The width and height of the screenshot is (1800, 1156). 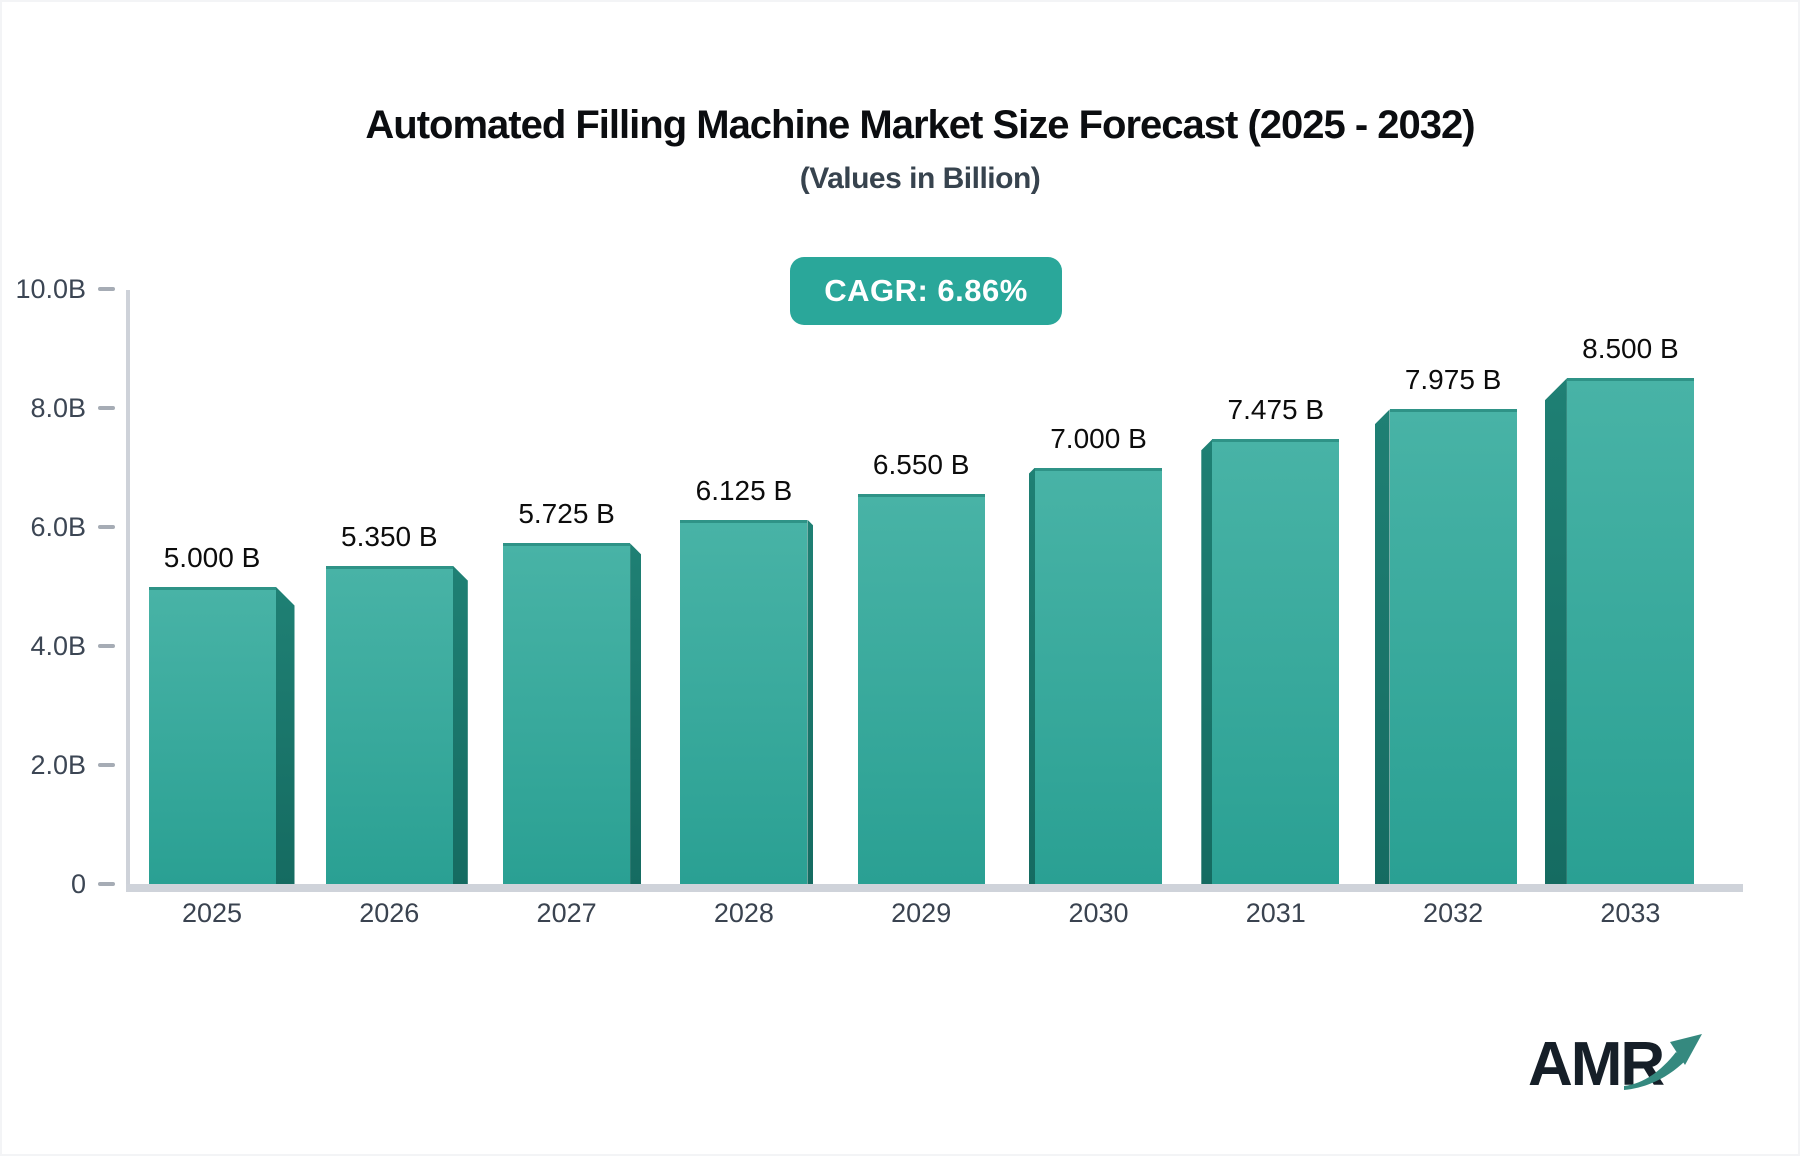 What do you see at coordinates (921, 913) in the screenshot?
I see `x-tick-label: 2029` at bounding box center [921, 913].